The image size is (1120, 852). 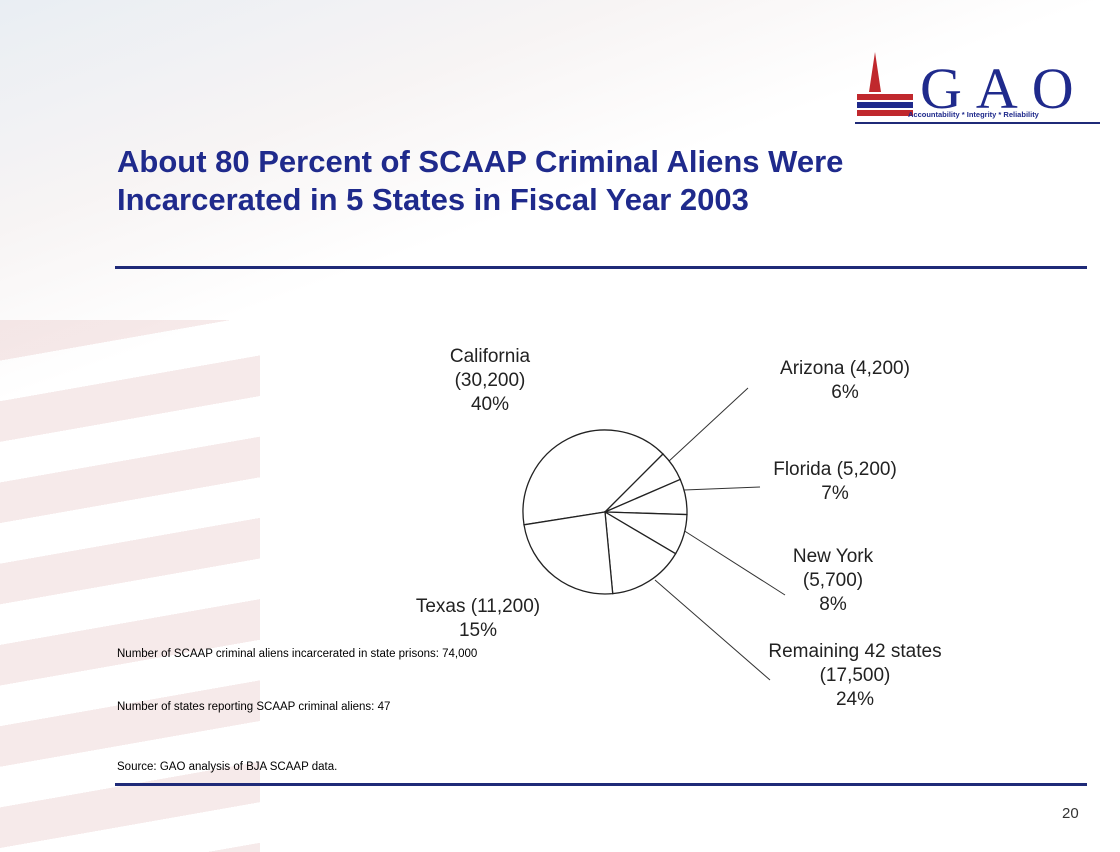 I want to click on slice-label: Florida (5,200) 7%, so click(x=835, y=482).